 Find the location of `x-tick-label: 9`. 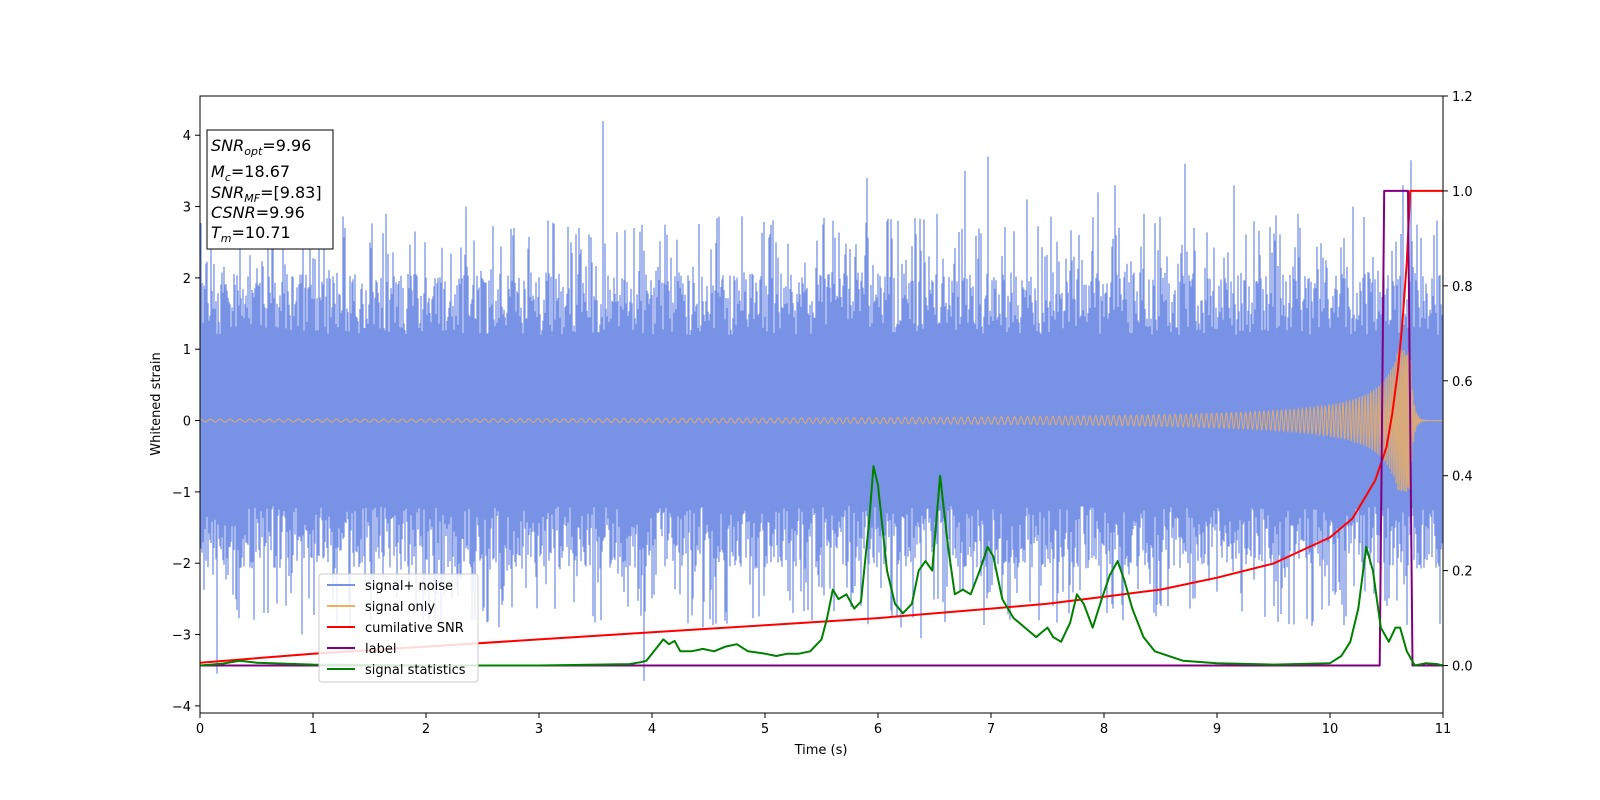

x-tick-label: 9 is located at coordinates (1217, 729).